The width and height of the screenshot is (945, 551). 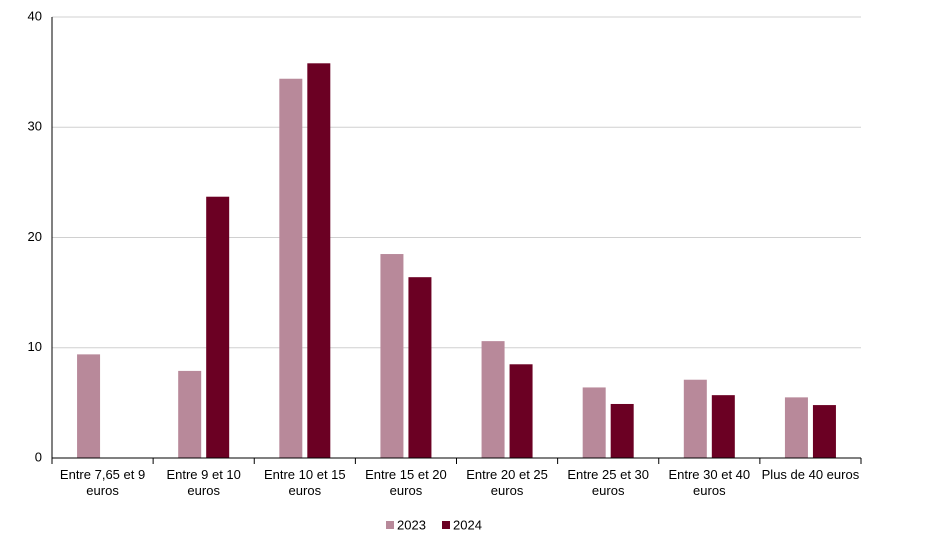 What do you see at coordinates (203, 482) in the screenshot?
I see `x-tick-label: Entre 9 et 10 euros` at bounding box center [203, 482].